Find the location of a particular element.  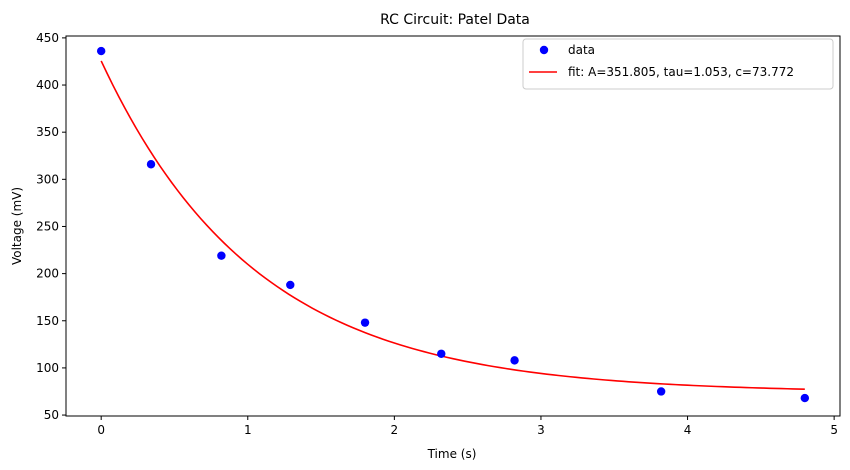

x-tick-label: 4 is located at coordinates (688, 430).